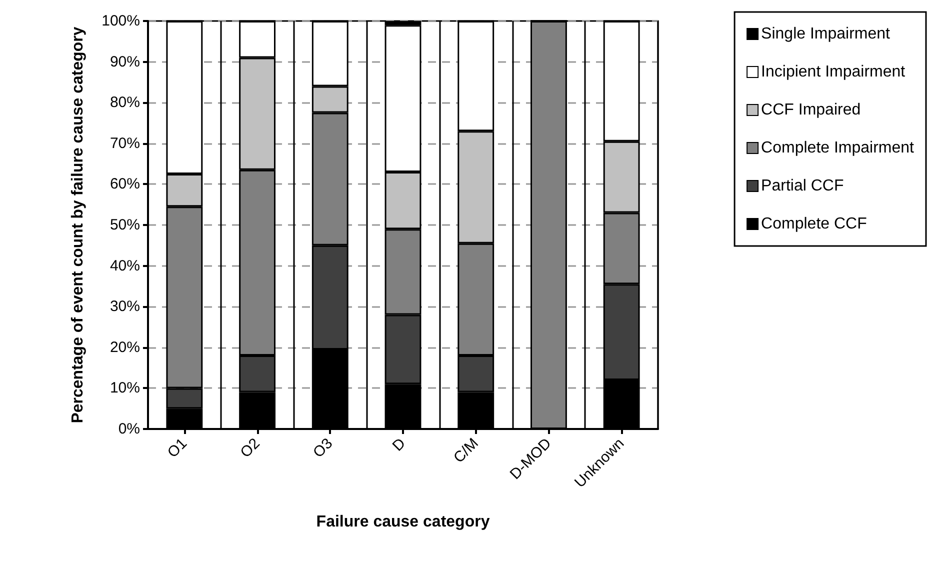  What do you see at coordinates (125, 61) in the screenshot?
I see `y-tick-label: 90%` at bounding box center [125, 61].